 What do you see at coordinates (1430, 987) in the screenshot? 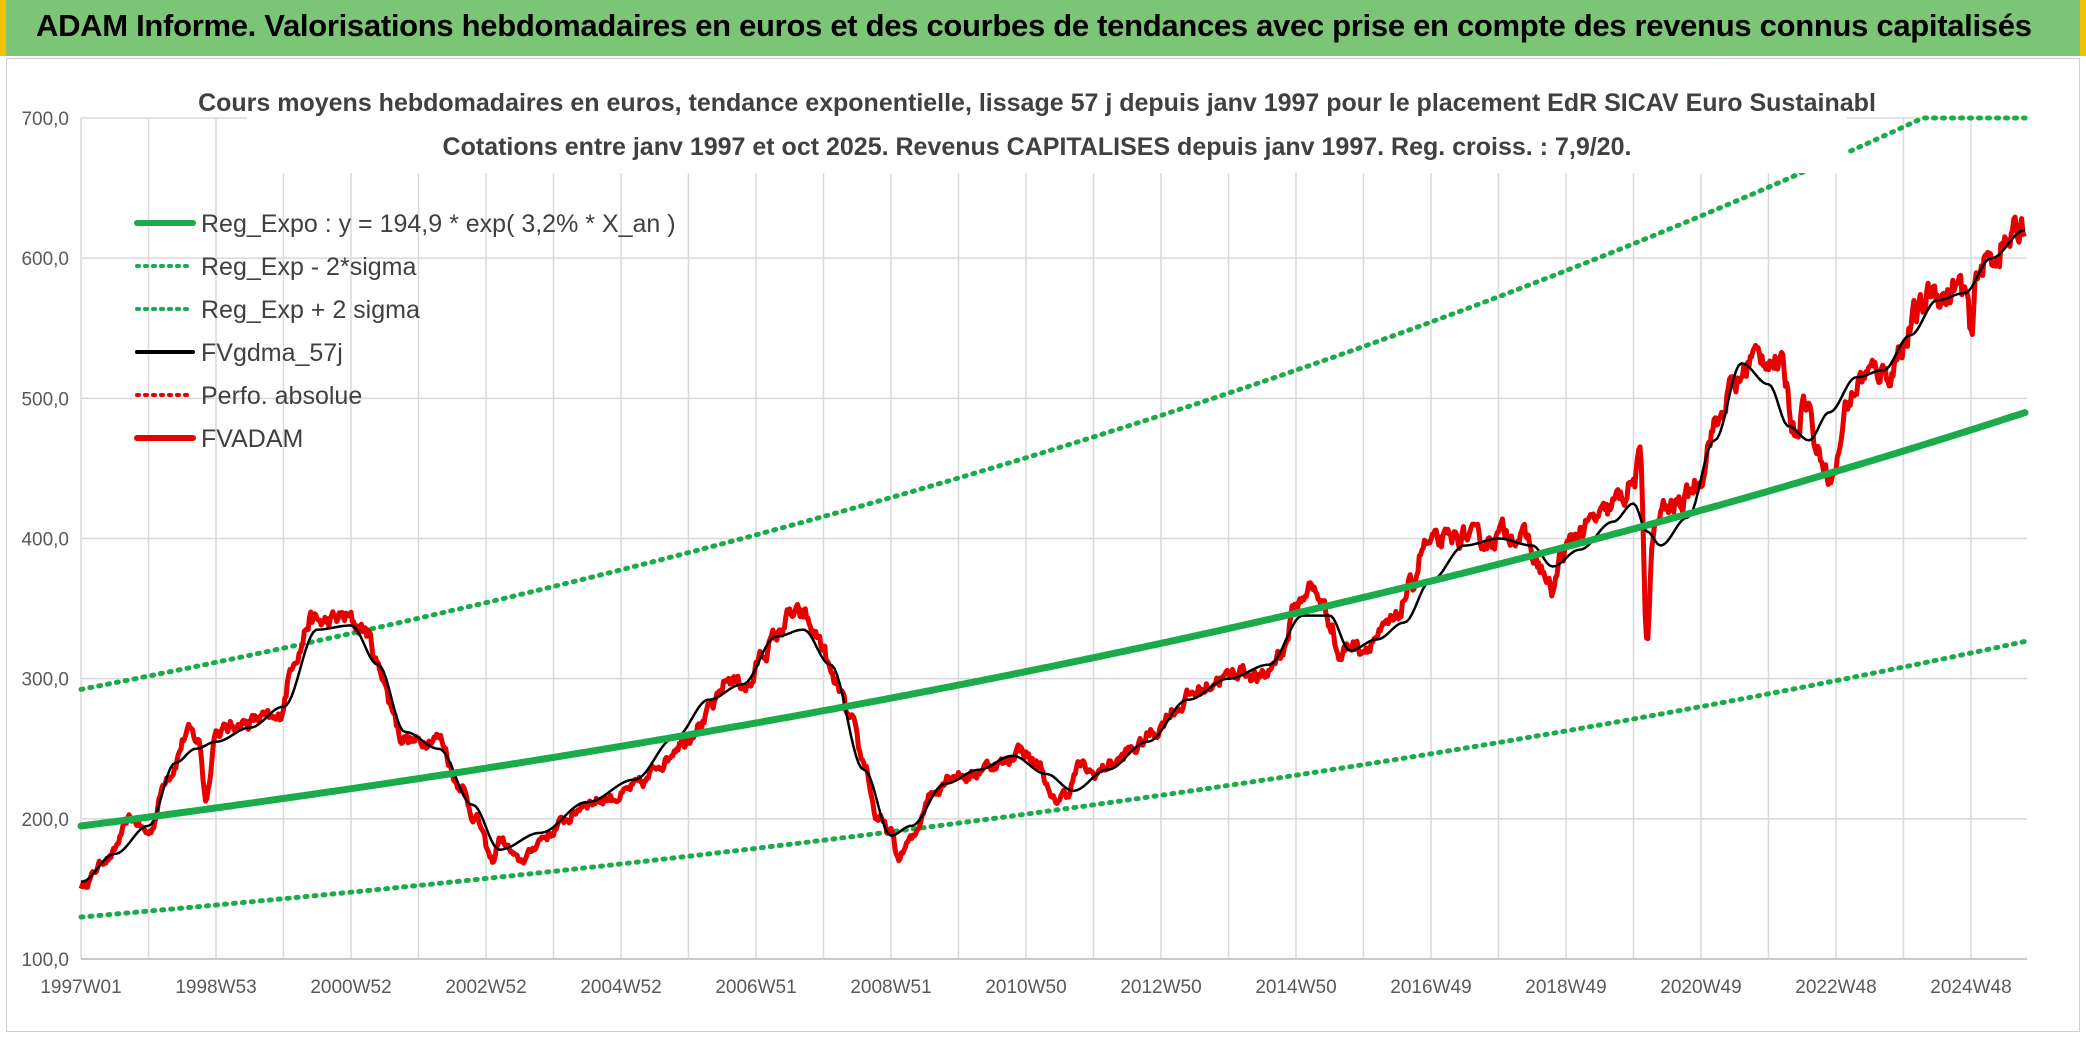
I see `x-tick-label: 2016W49` at bounding box center [1430, 987].